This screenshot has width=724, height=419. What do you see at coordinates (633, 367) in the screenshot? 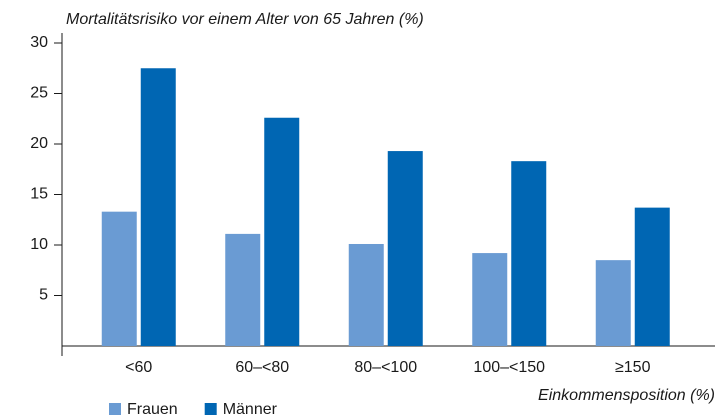
I see `x-tick-label: ≥150` at bounding box center [633, 367].